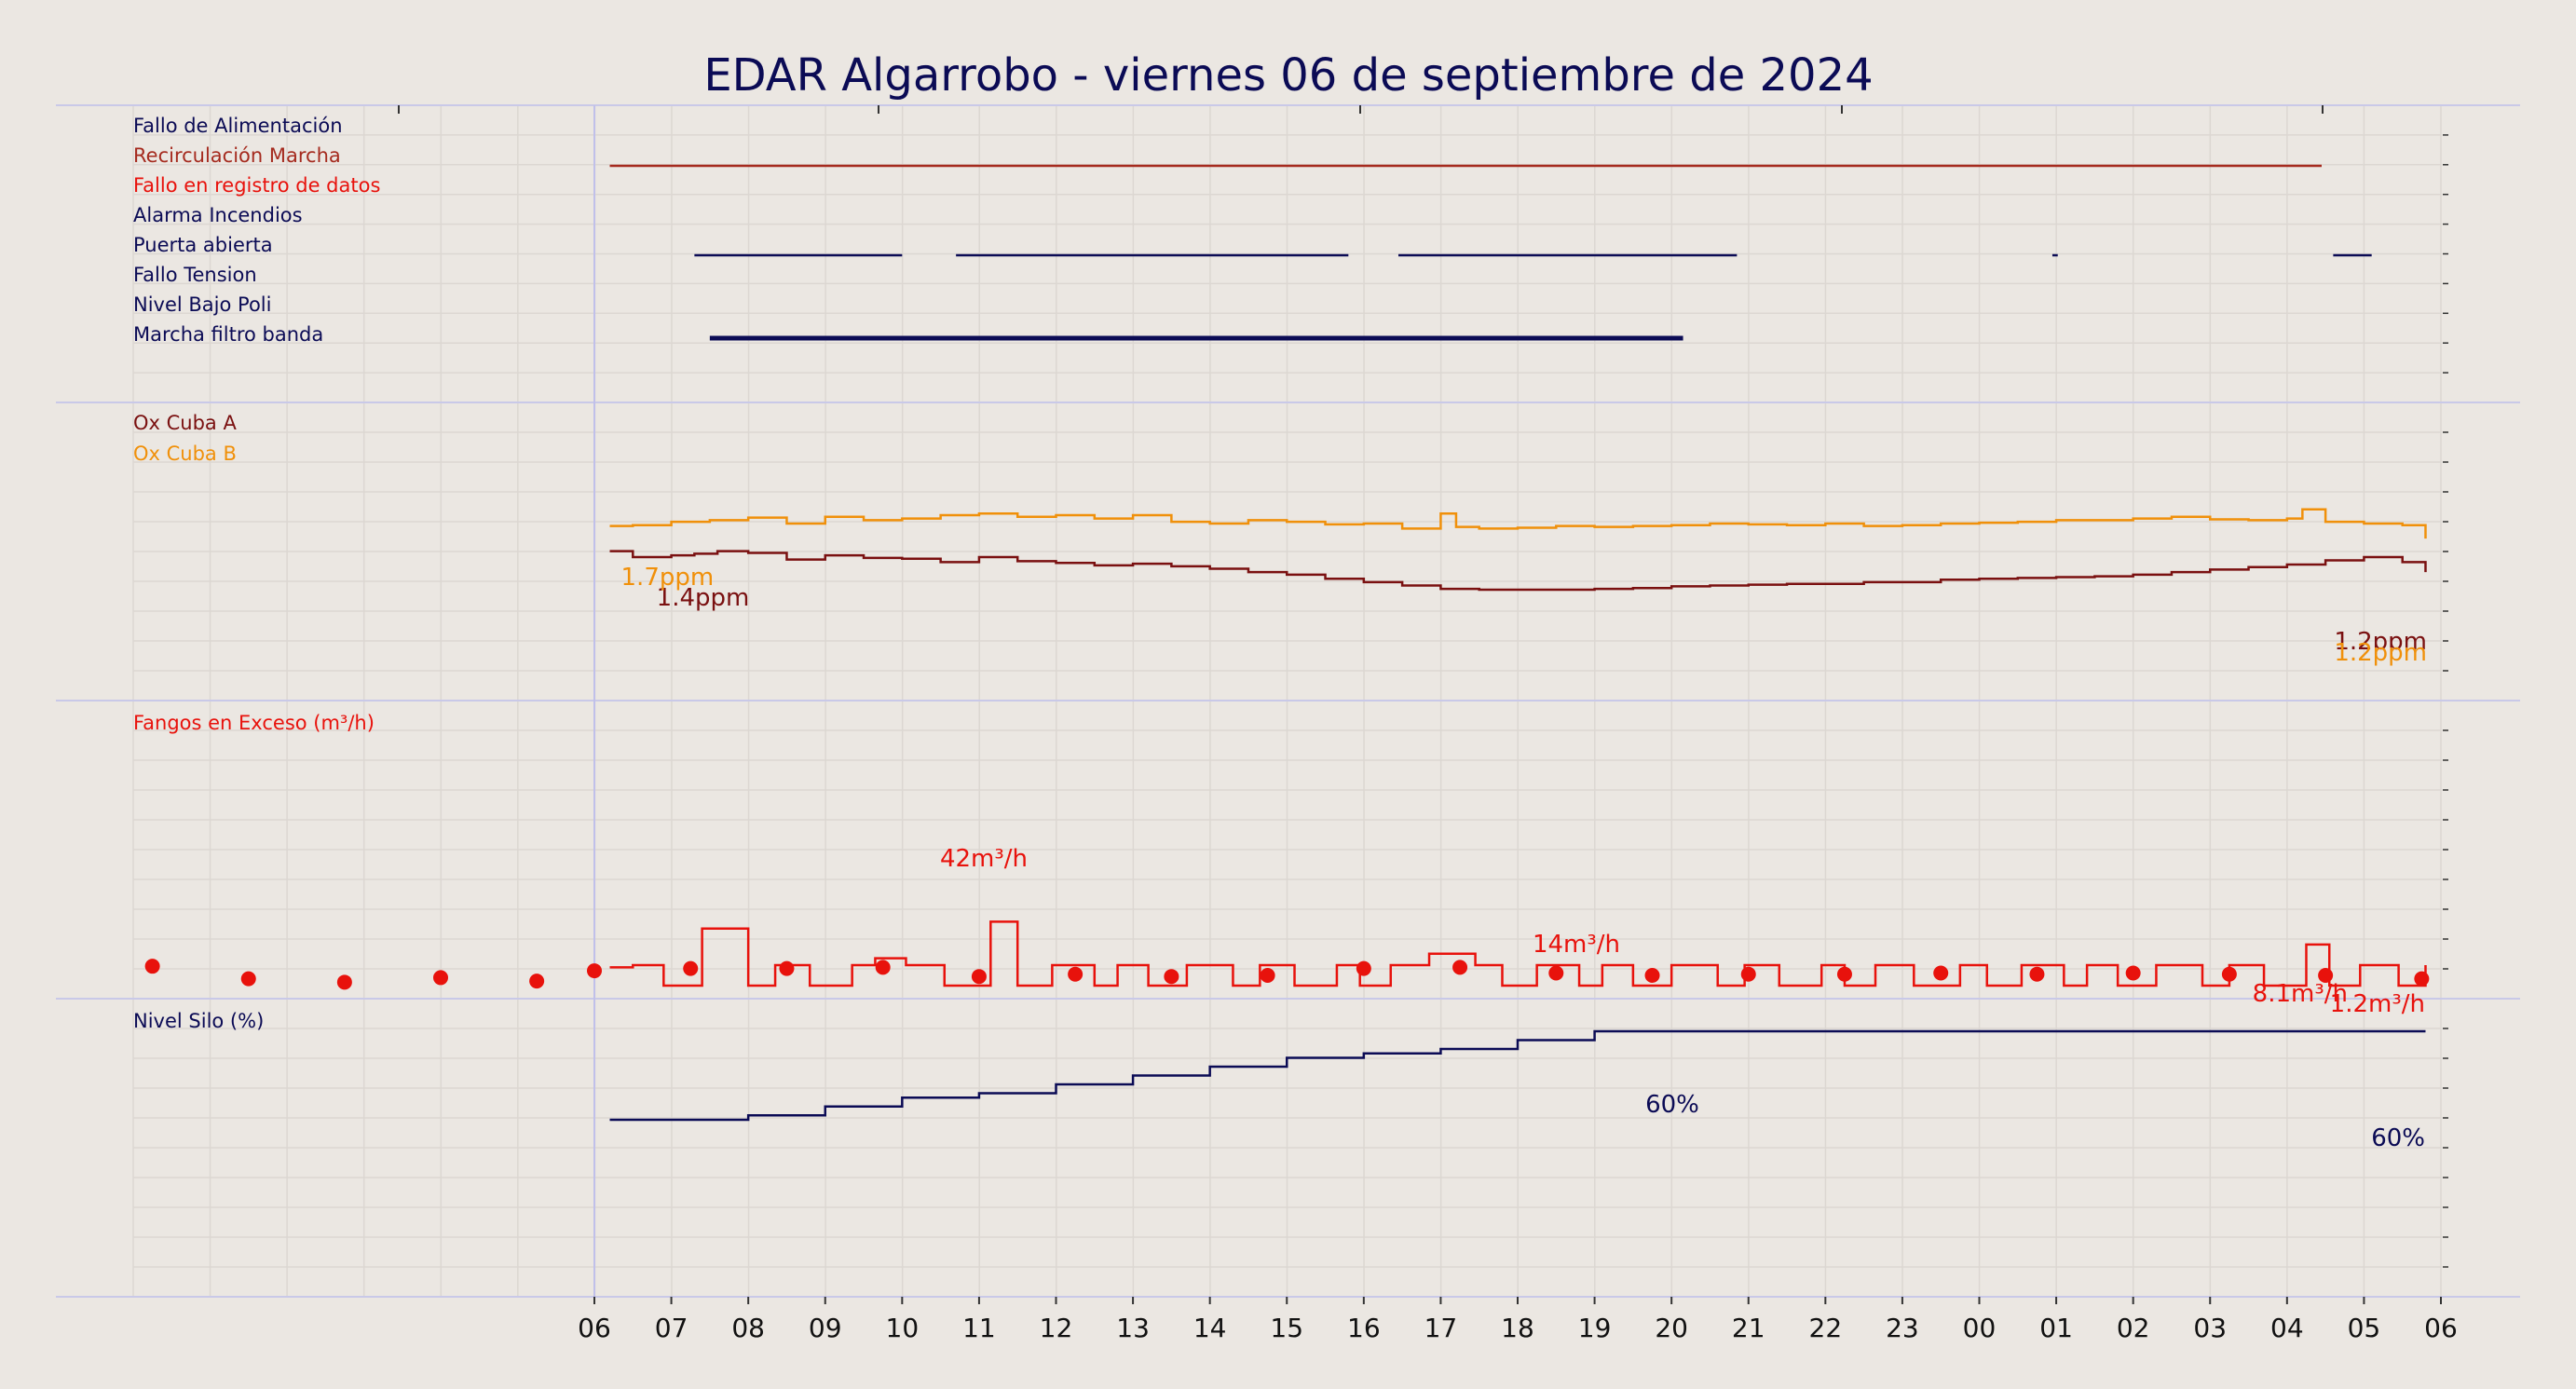  I want to click on x-tick-label: 16, so click(1364, 1328).